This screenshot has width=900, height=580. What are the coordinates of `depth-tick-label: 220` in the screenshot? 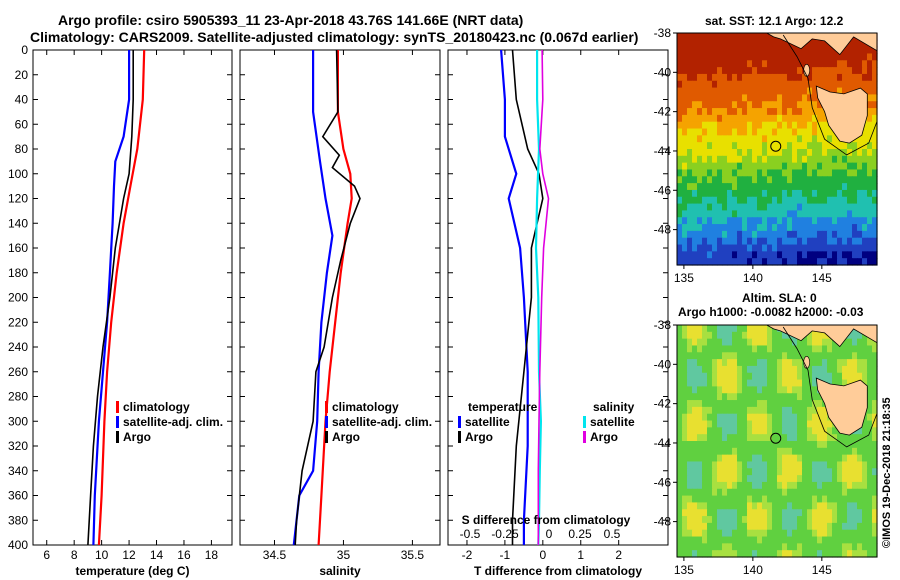 It's located at (18, 322).